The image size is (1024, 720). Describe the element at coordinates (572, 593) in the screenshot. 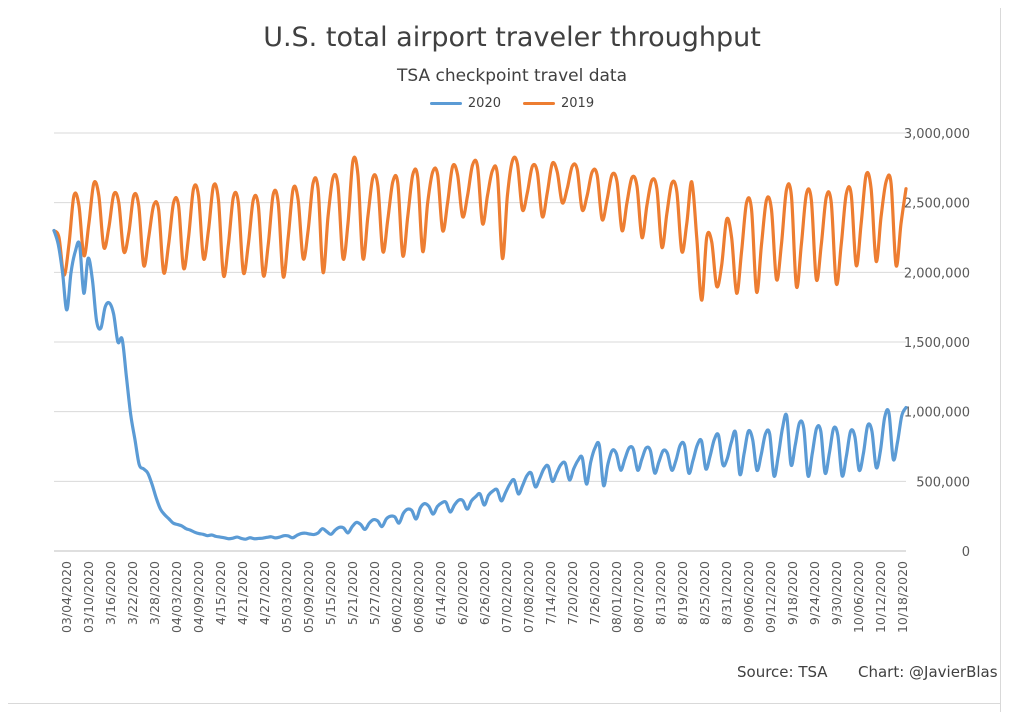

I see `x-tick-label: 7/20/2020` at that location.